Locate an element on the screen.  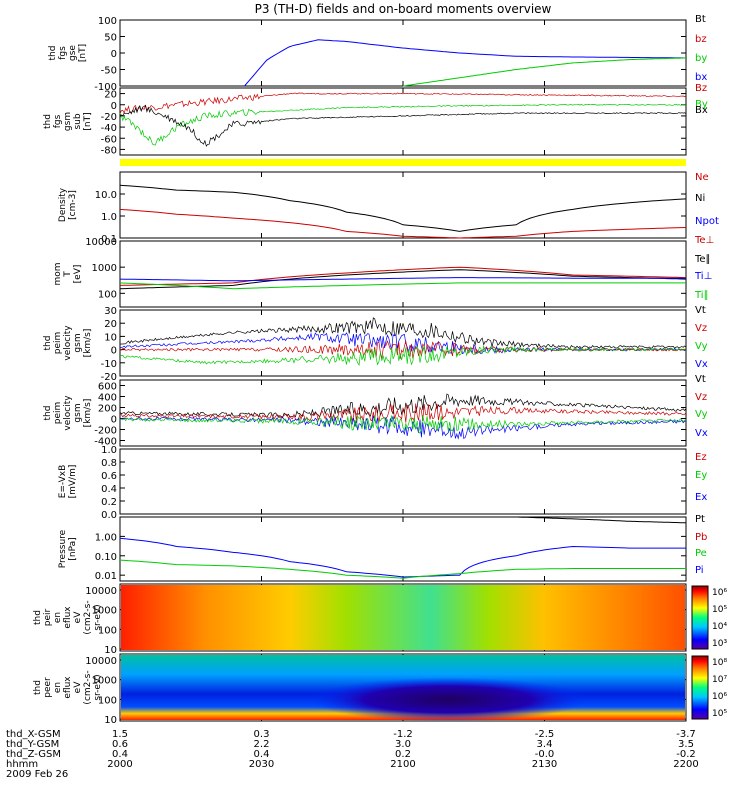
y-axis-label-line: gse is located at coordinates (73, 53).